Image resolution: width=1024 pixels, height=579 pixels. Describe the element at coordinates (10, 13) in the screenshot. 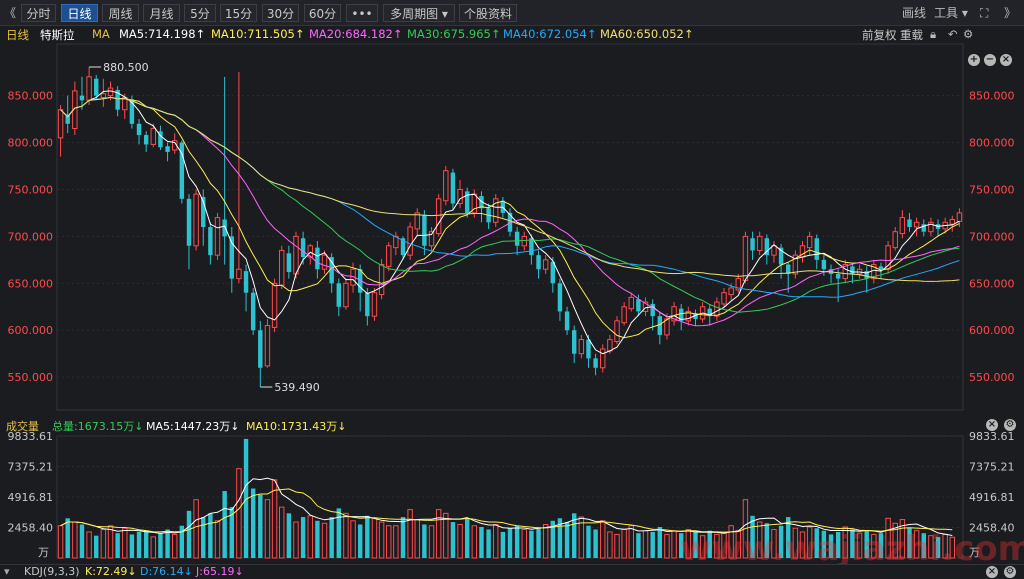

I see `back-icon: 《` at that location.